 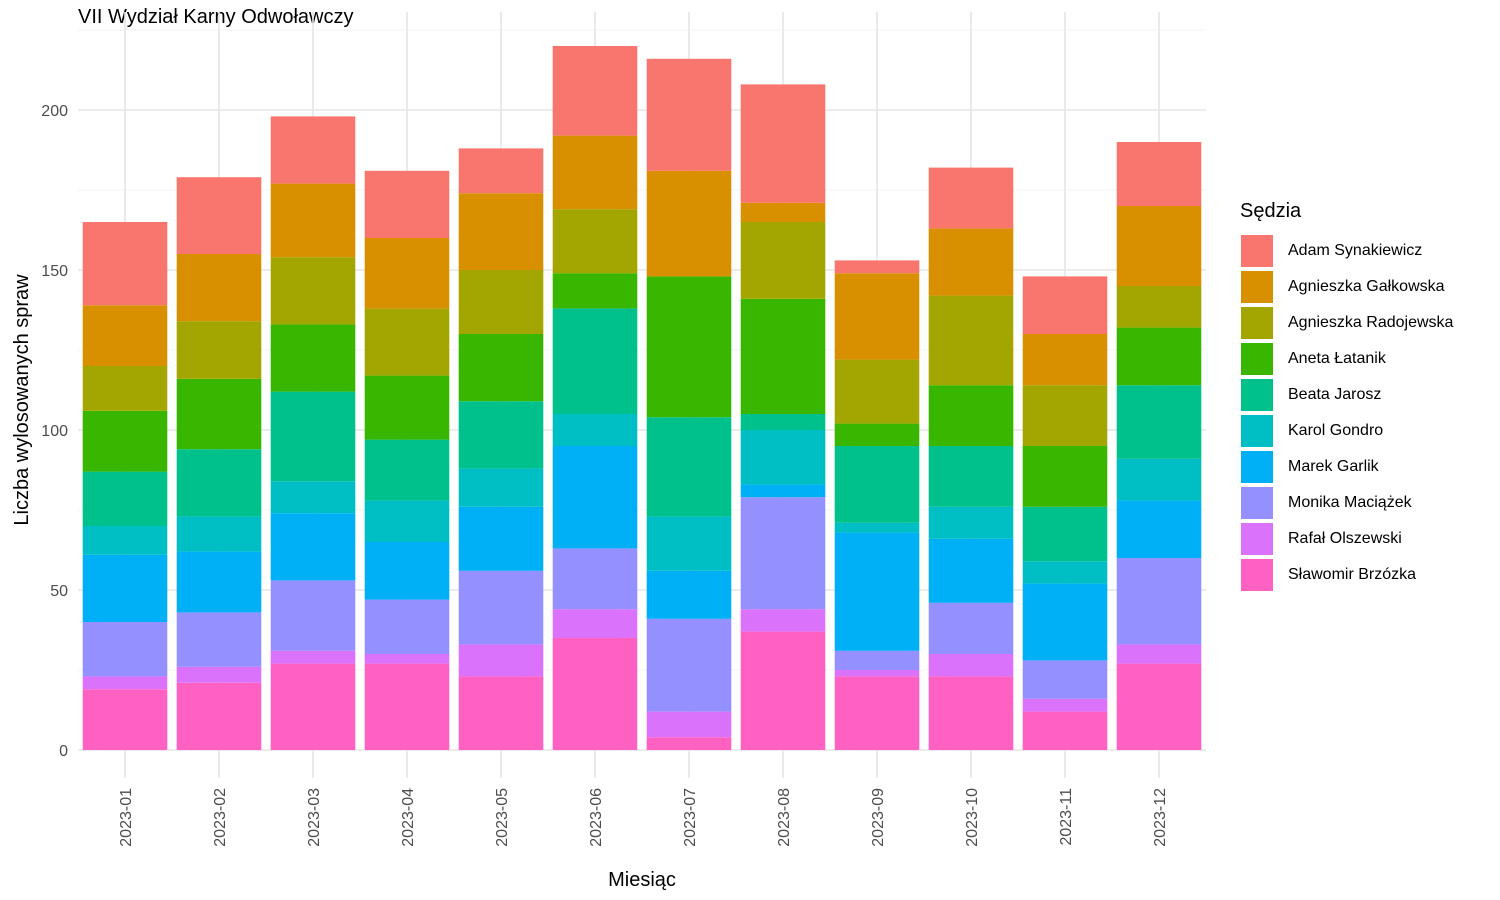 I want to click on chart-title: VII Wydział Karny Odwoławczy, so click(x=216, y=17).